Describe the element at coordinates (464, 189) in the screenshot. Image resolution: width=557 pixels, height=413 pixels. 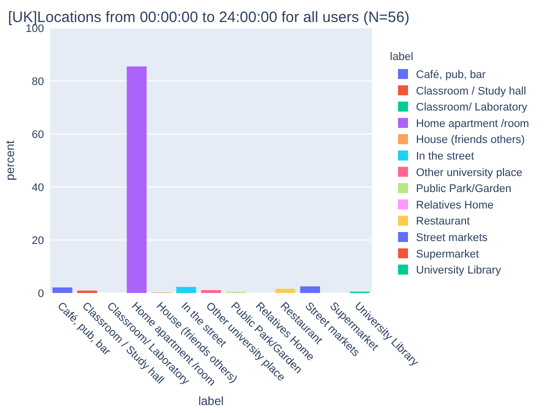
I see `legend-label: Public Park/Garden` at that location.